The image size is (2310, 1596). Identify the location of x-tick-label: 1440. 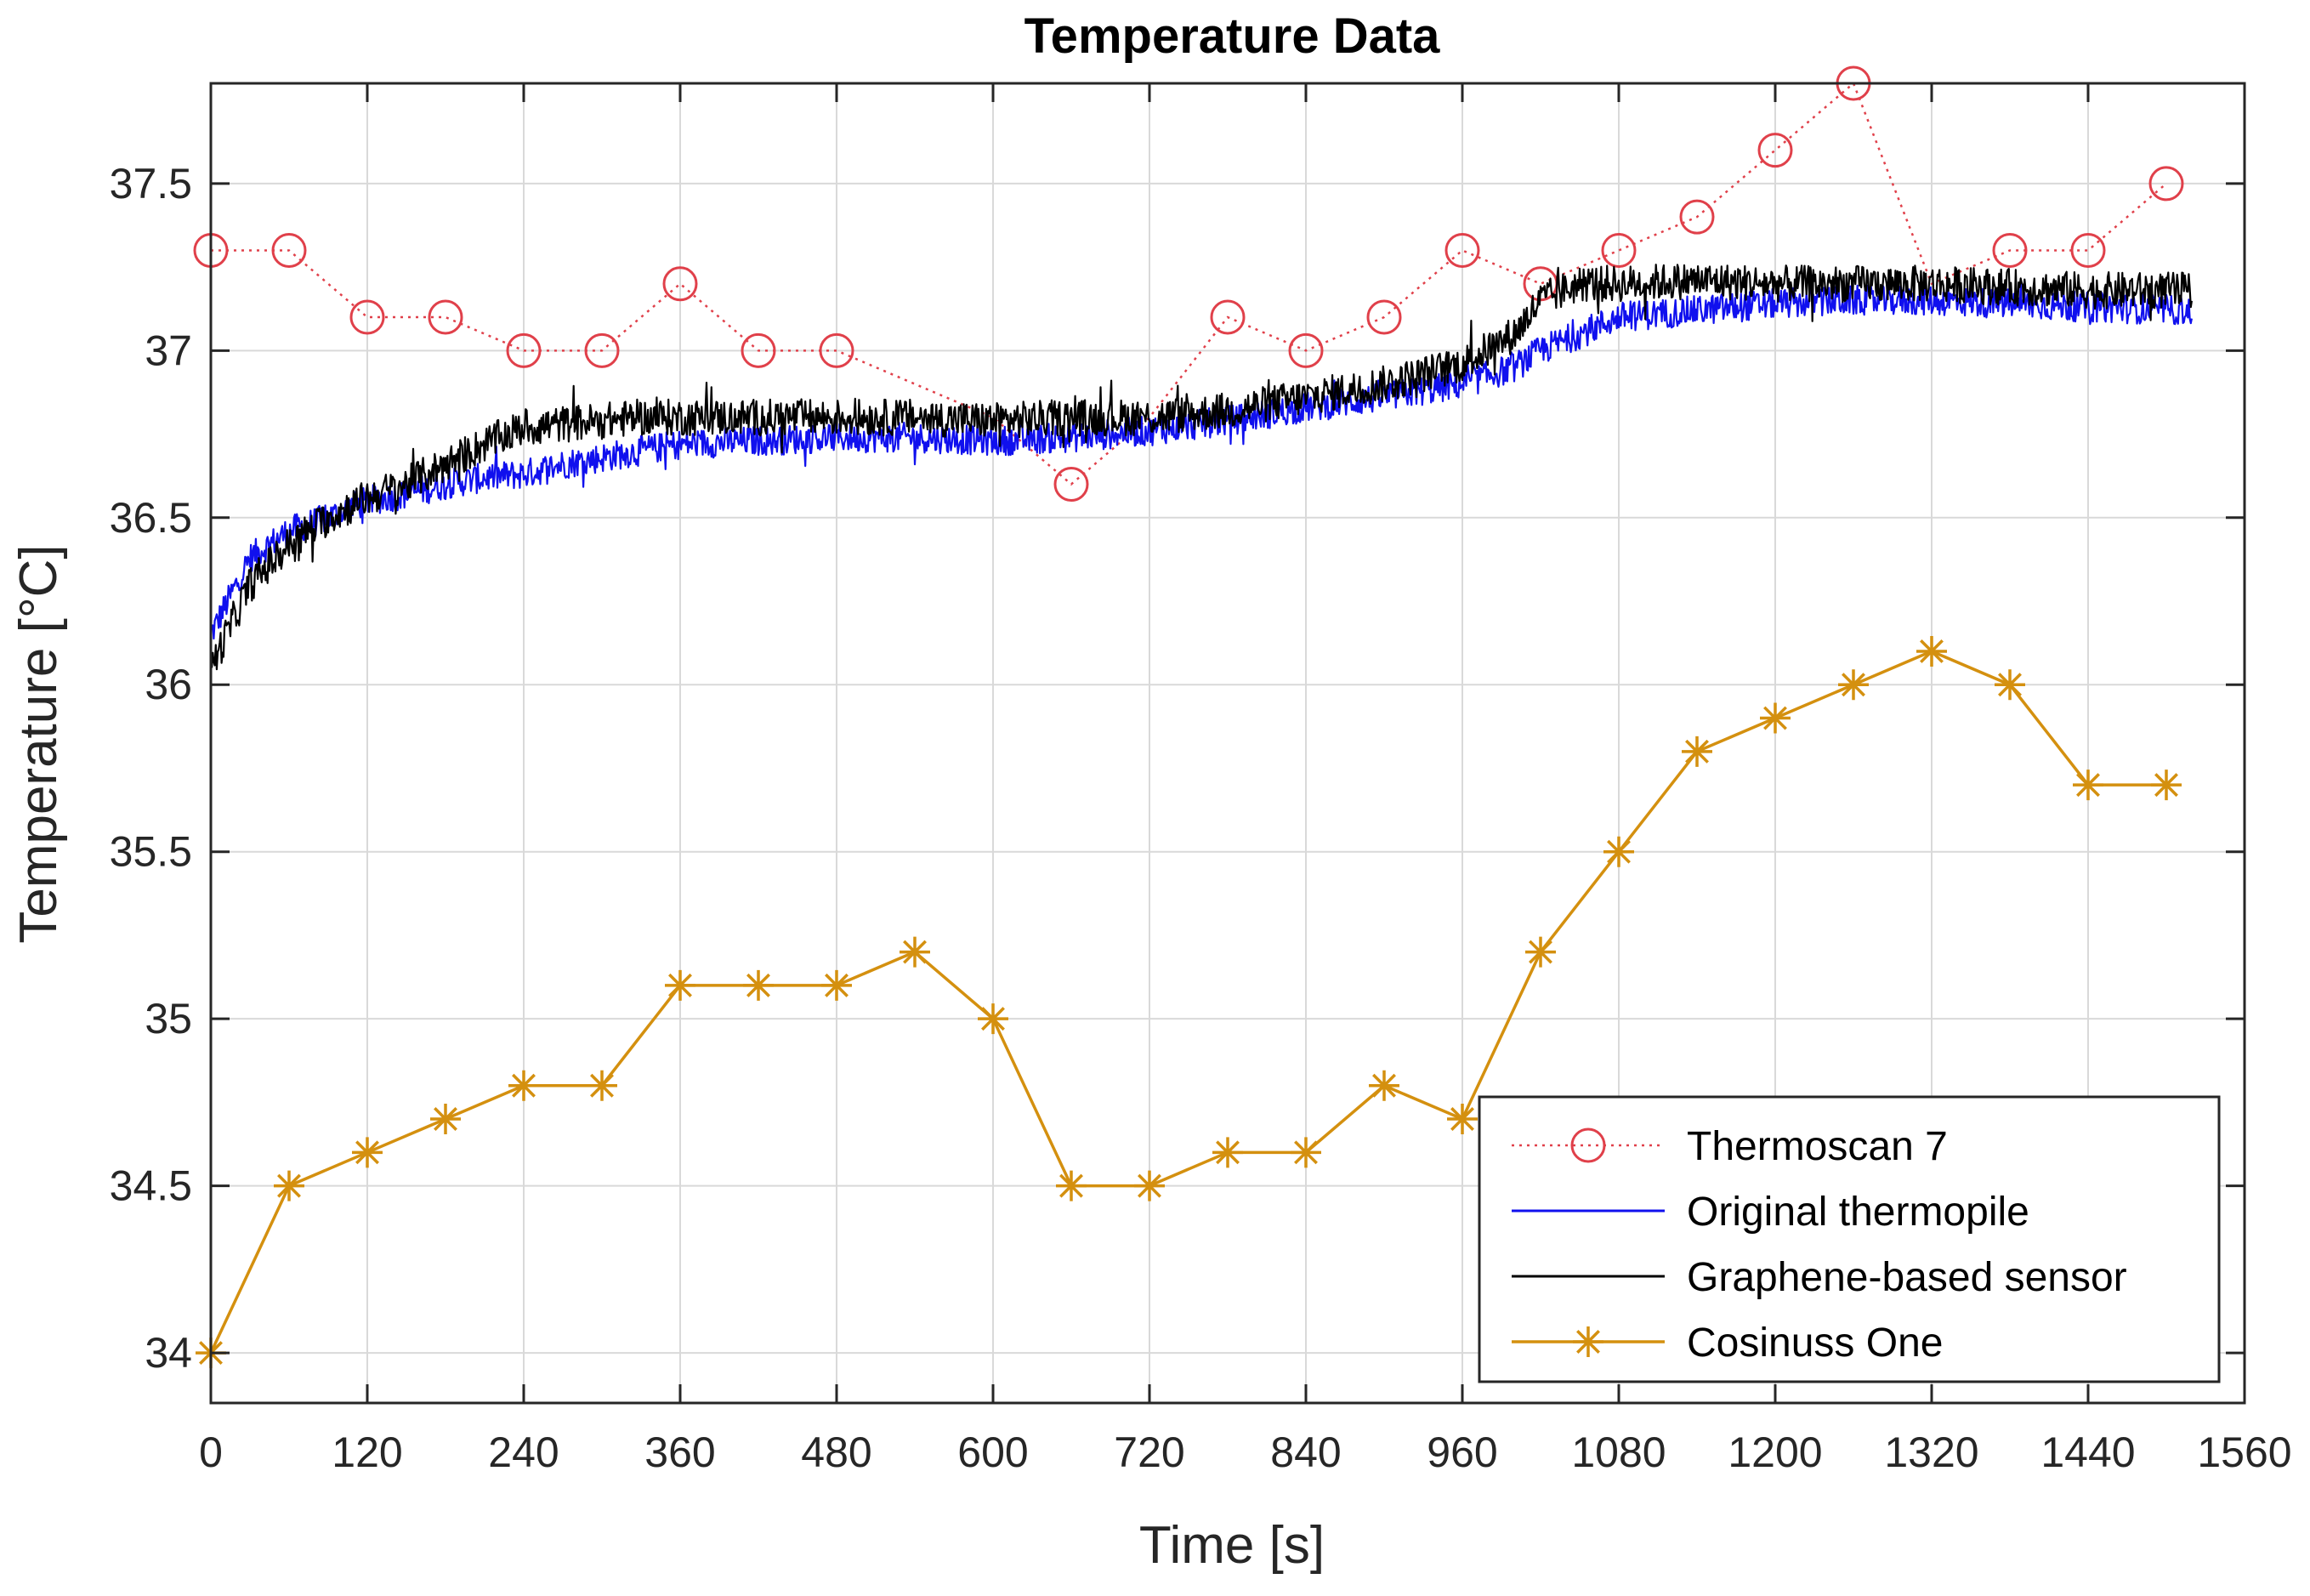
(2088, 1452).